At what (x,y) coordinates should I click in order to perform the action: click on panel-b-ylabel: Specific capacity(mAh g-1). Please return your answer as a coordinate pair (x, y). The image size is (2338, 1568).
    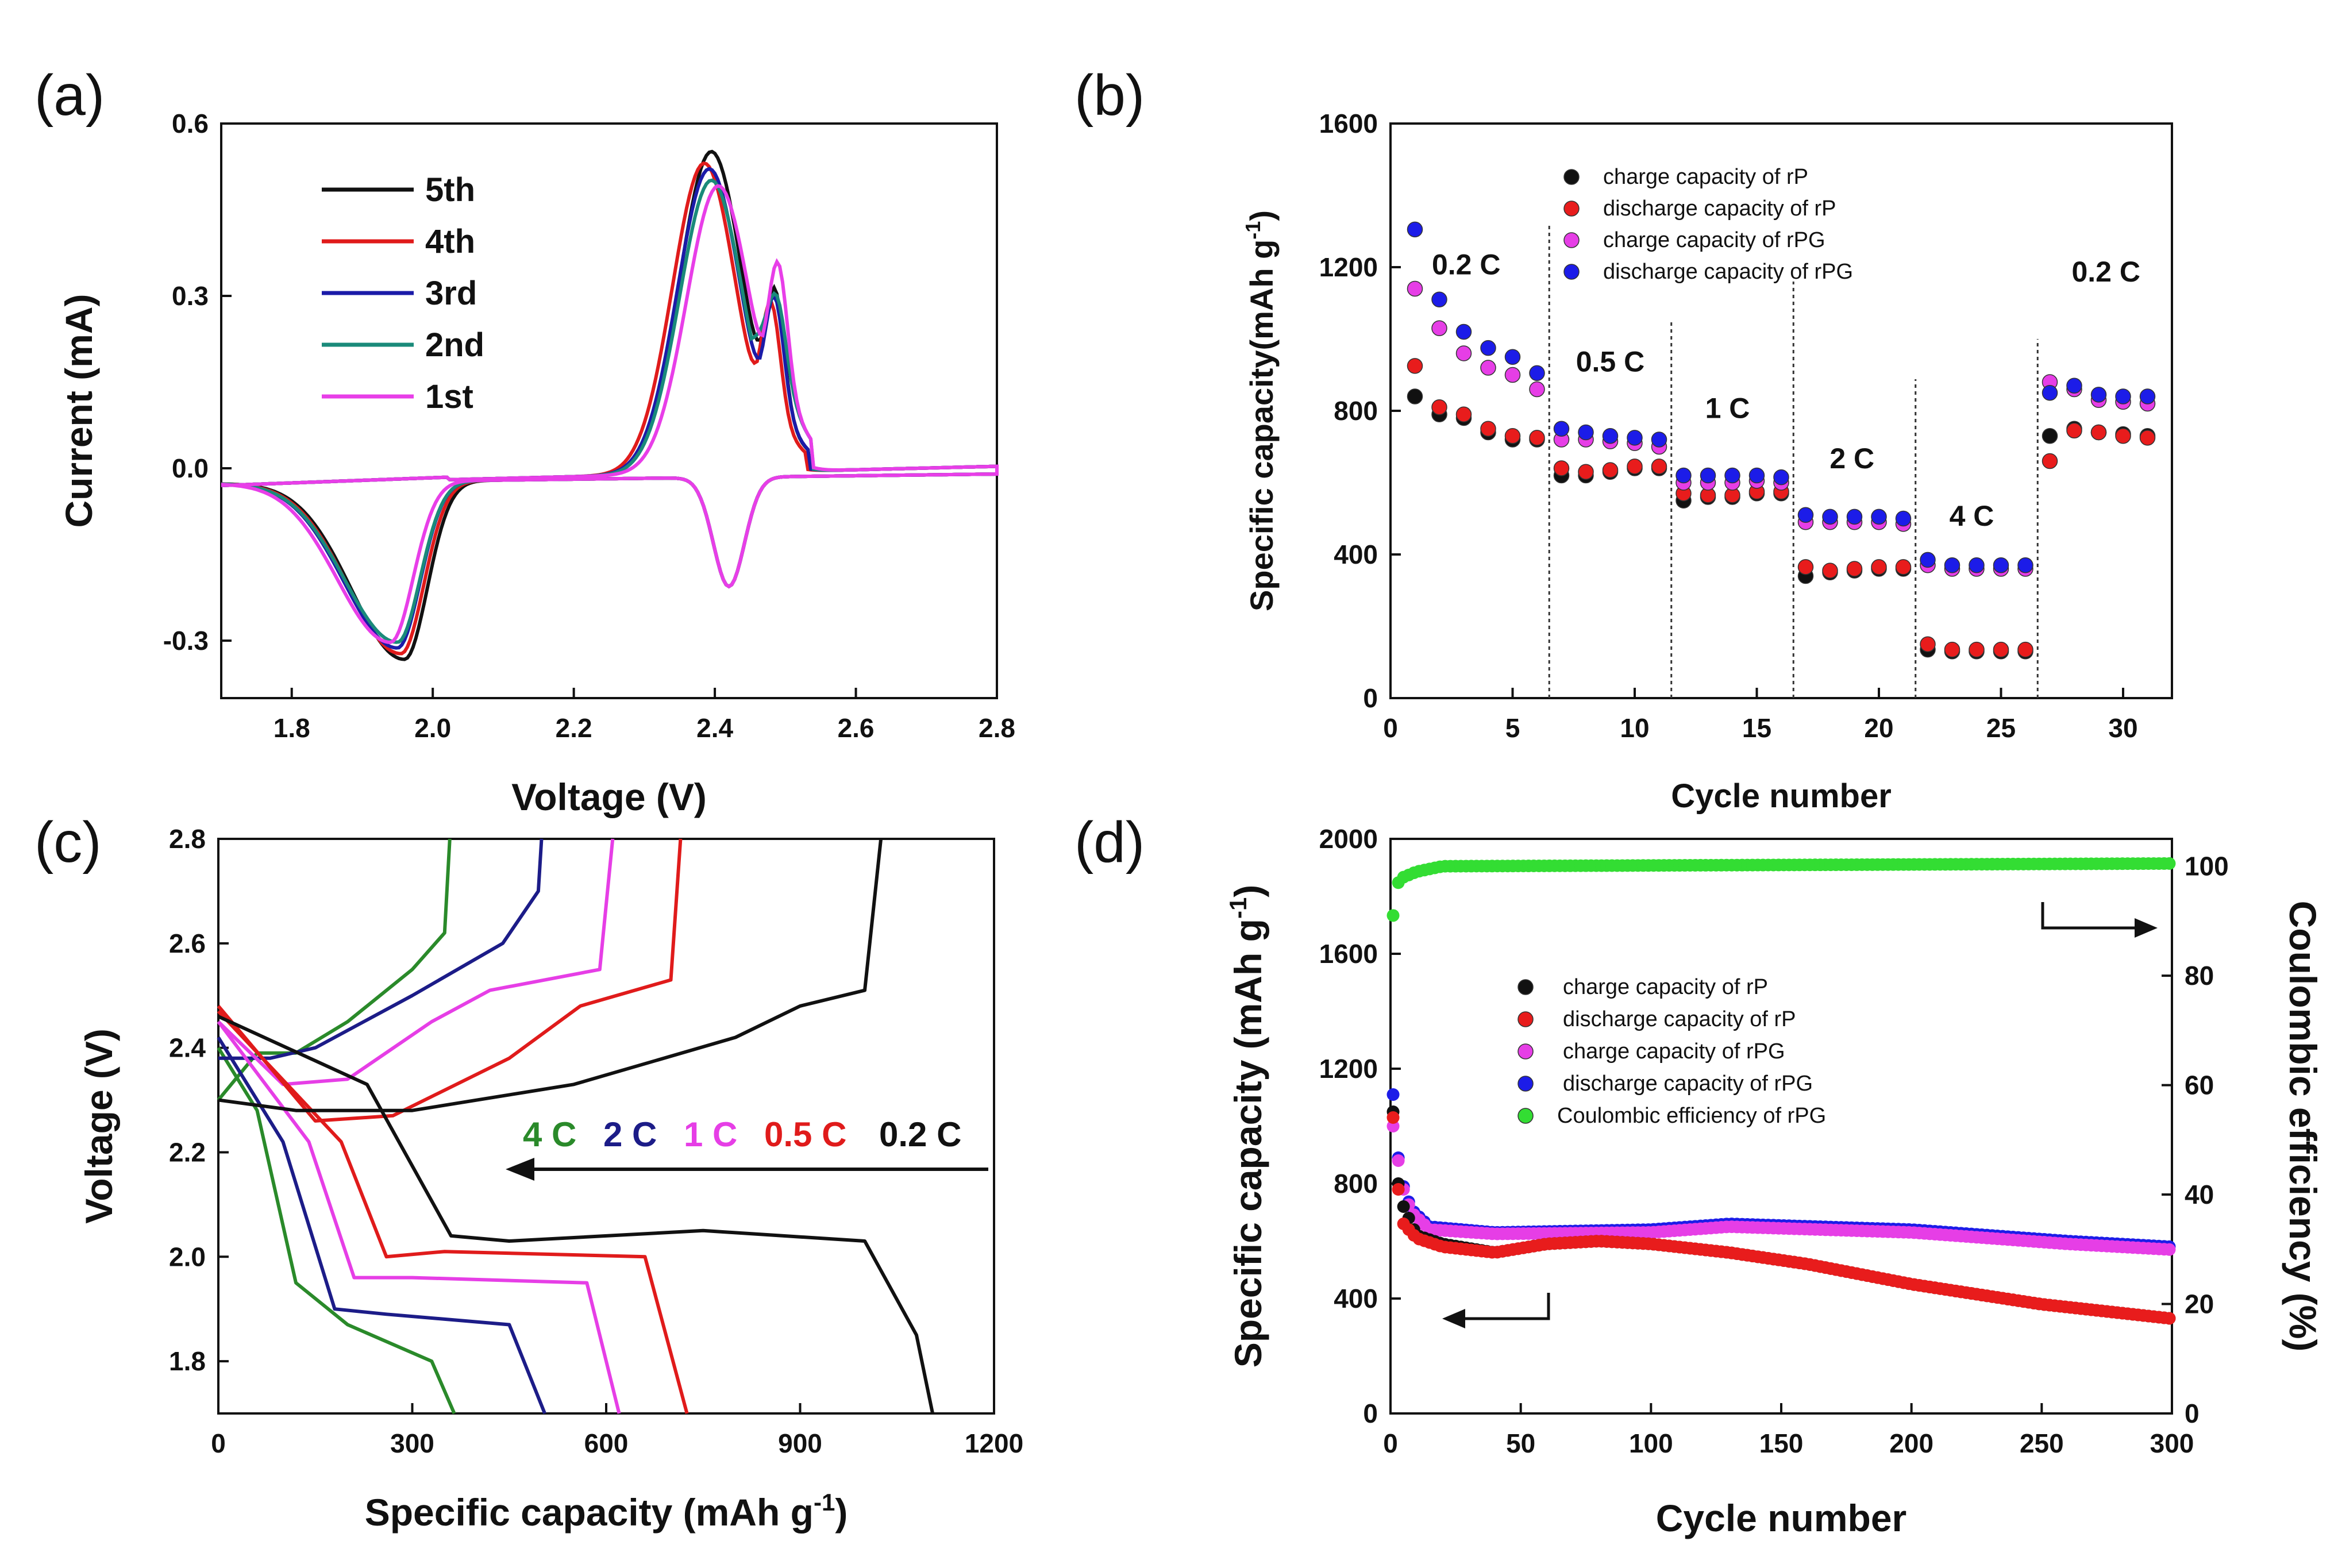
    Looking at the image, I should click on (1260, 410).